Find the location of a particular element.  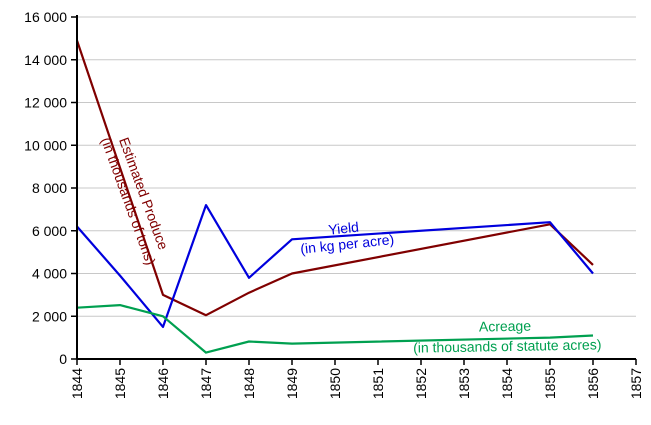

y-tick-label-6: 12 000 is located at coordinates (45, 103).